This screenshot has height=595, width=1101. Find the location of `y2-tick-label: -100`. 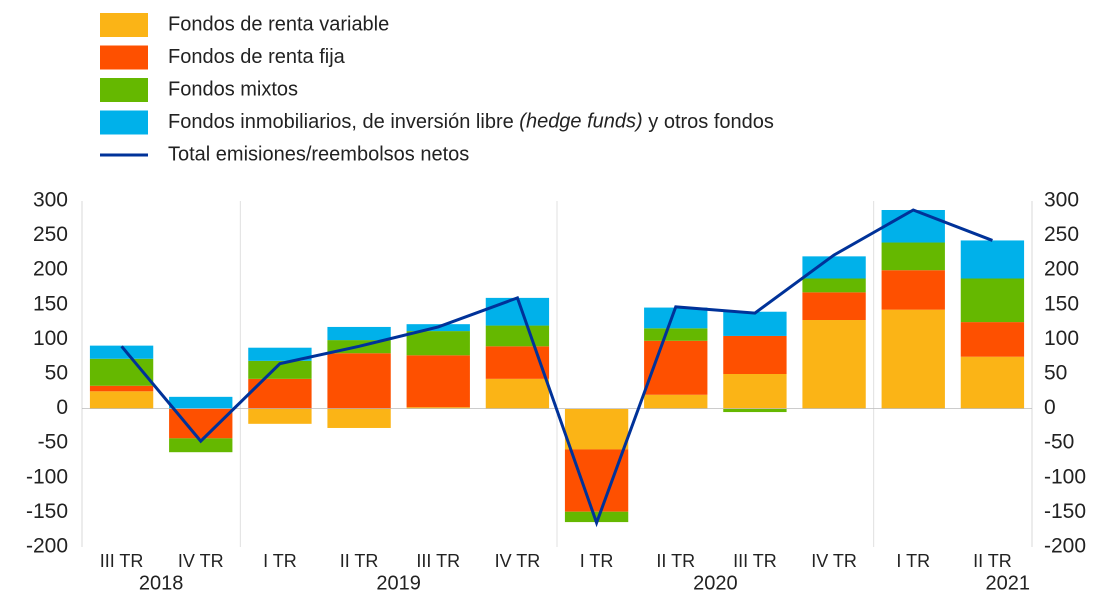

y2-tick-label: -100 is located at coordinates (1065, 476).